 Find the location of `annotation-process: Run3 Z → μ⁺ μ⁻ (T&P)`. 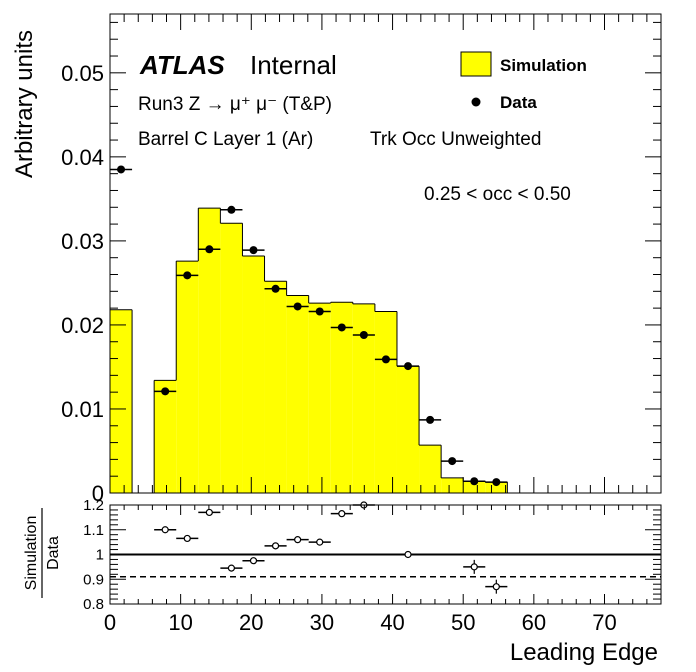

annotation-process: Run3 Z → μ⁺ μ⁻ (T&P) is located at coordinates (235, 104).